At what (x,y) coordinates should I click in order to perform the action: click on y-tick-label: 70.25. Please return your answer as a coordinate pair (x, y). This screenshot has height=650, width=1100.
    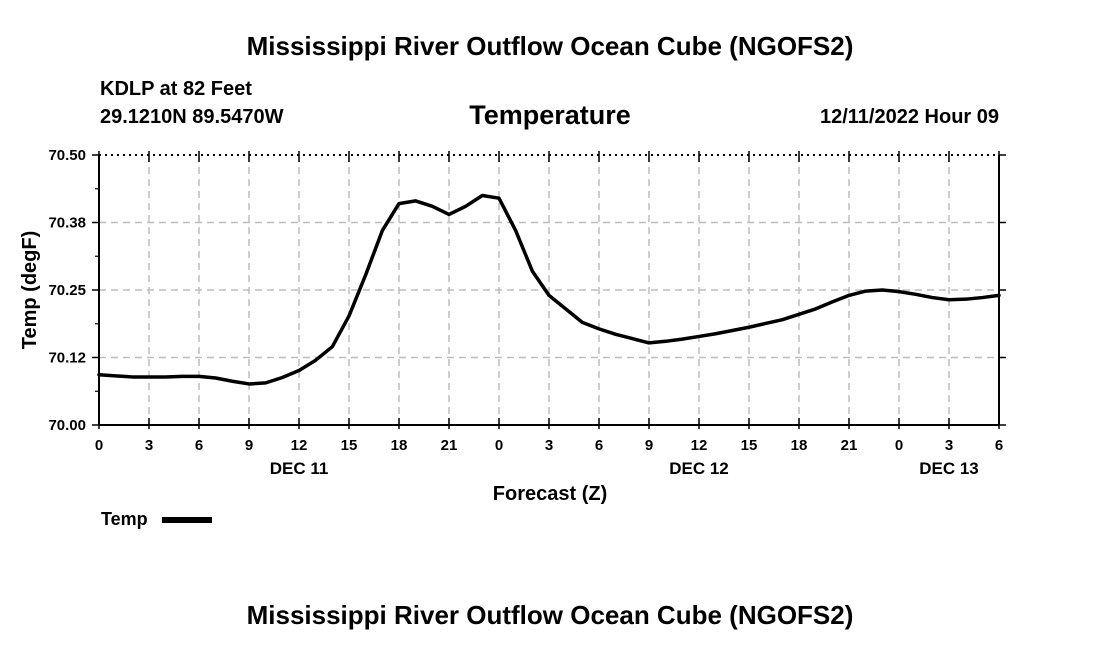
    Looking at the image, I should click on (67, 290).